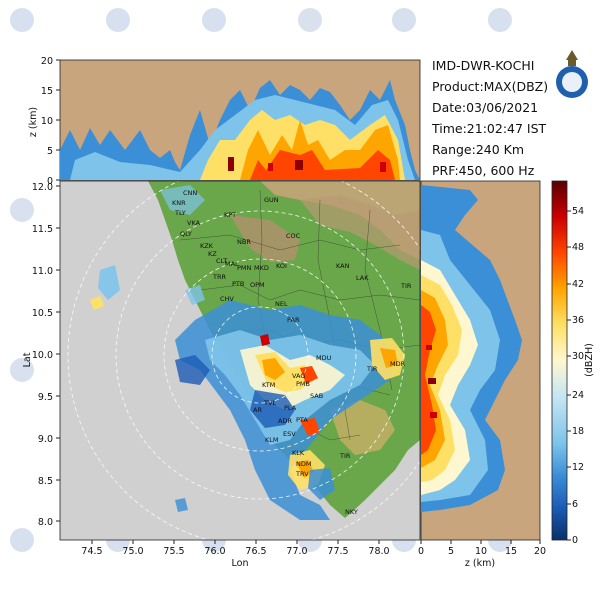 Image resolution: width=600 pixels, height=600 pixels. What do you see at coordinates (257, 410) in the screenshot?
I see `site-label: AR` at bounding box center [257, 410].